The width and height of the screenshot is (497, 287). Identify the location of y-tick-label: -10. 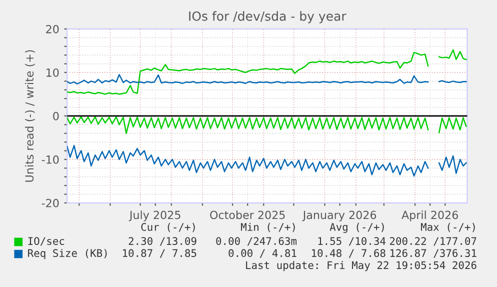
(50, 159).